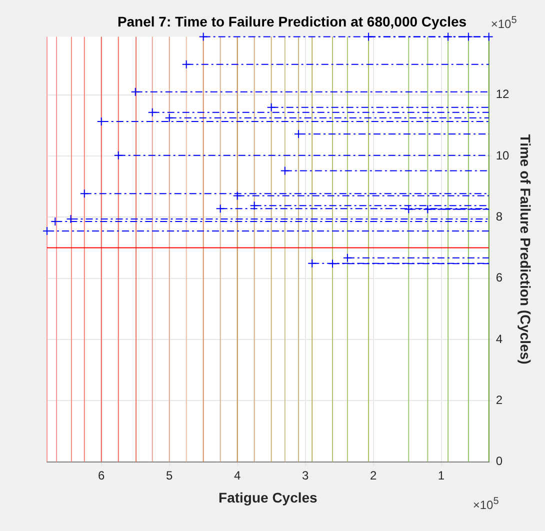 The width and height of the screenshot is (545, 531). I want to click on x-tick-label: 1, so click(441, 475).